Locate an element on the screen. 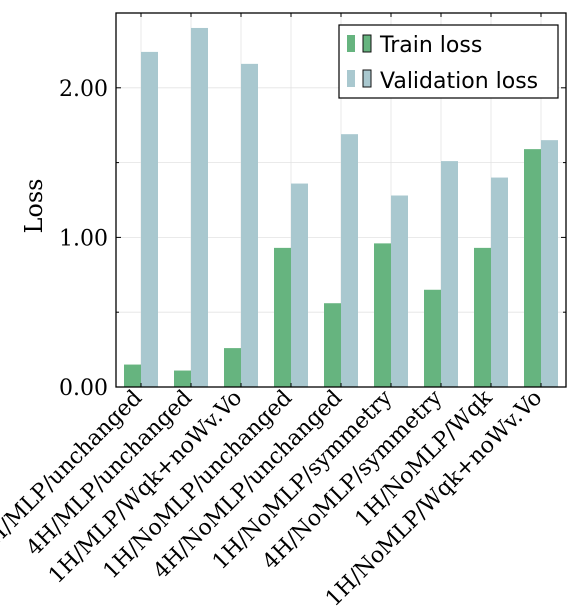 The height and width of the screenshot is (606, 572). legend-train-swatch-a is located at coordinates (351, 43).